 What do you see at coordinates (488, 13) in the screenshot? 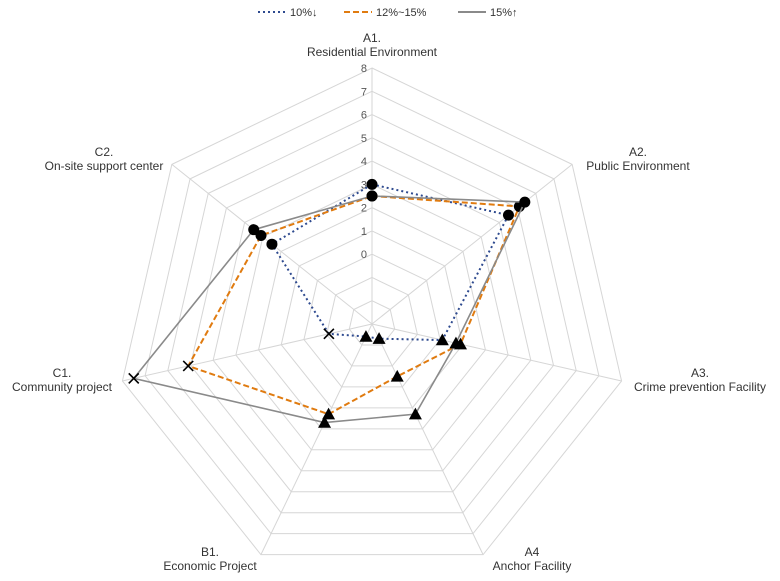
I see `legend-item: 15%↑` at bounding box center [488, 13].